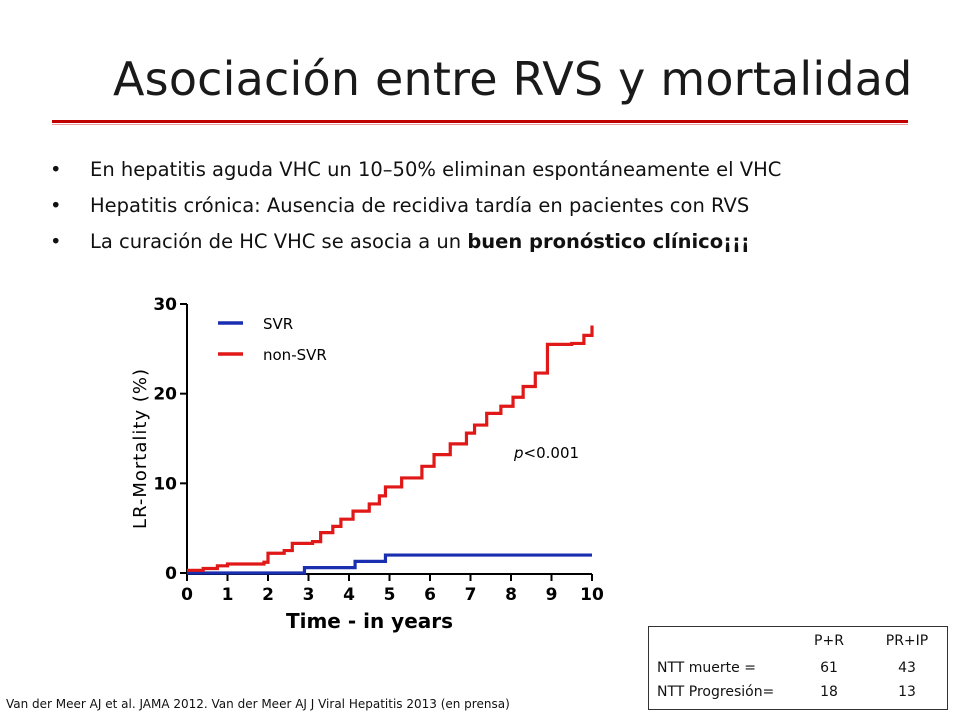 The image size is (960, 720). What do you see at coordinates (389, 564) in the screenshot?
I see `series-line-svr` at bounding box center [389, 564].